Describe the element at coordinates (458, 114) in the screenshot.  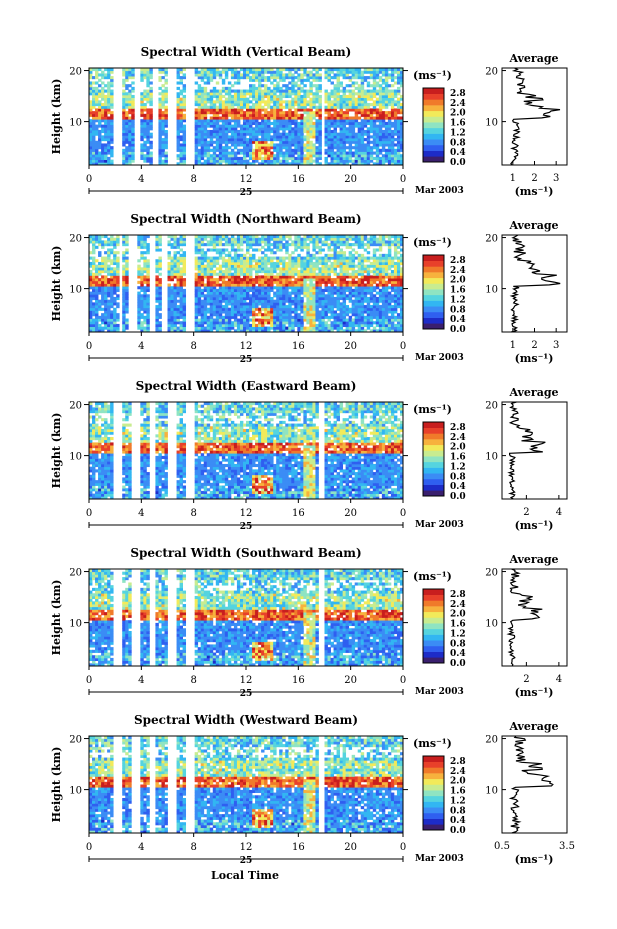
I see `colorbar-tick-label: 2.0` at that location.